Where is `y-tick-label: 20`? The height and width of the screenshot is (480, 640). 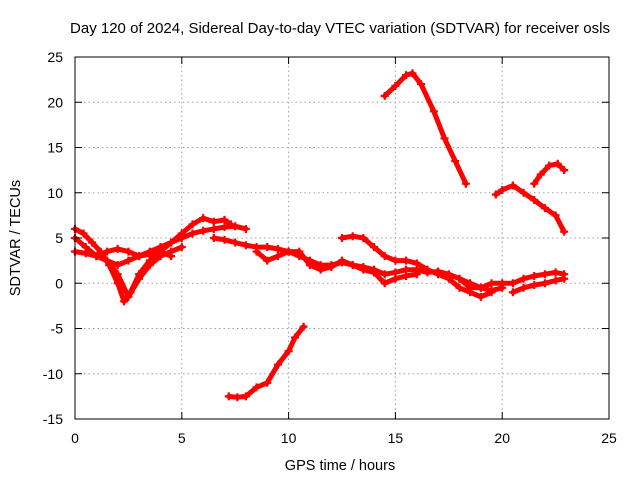
y-tick-label: 20 is located at coordinates (55, 102).